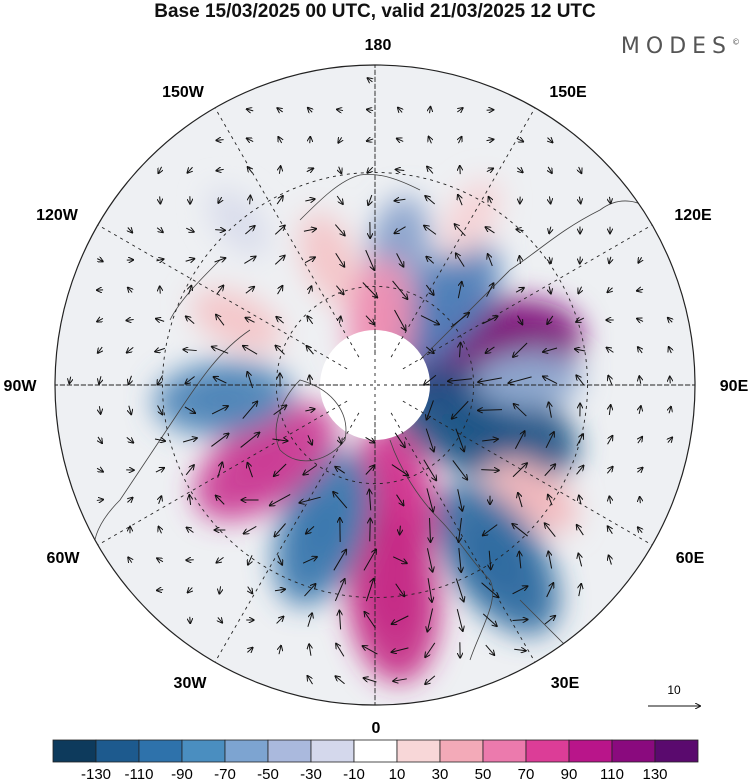 Image resolution: width=750 pixels, height=783 pixels. Describe the element at coordinates (483, 774) in the screenshot. I see `colorbar-tick-label: 50` at that location.